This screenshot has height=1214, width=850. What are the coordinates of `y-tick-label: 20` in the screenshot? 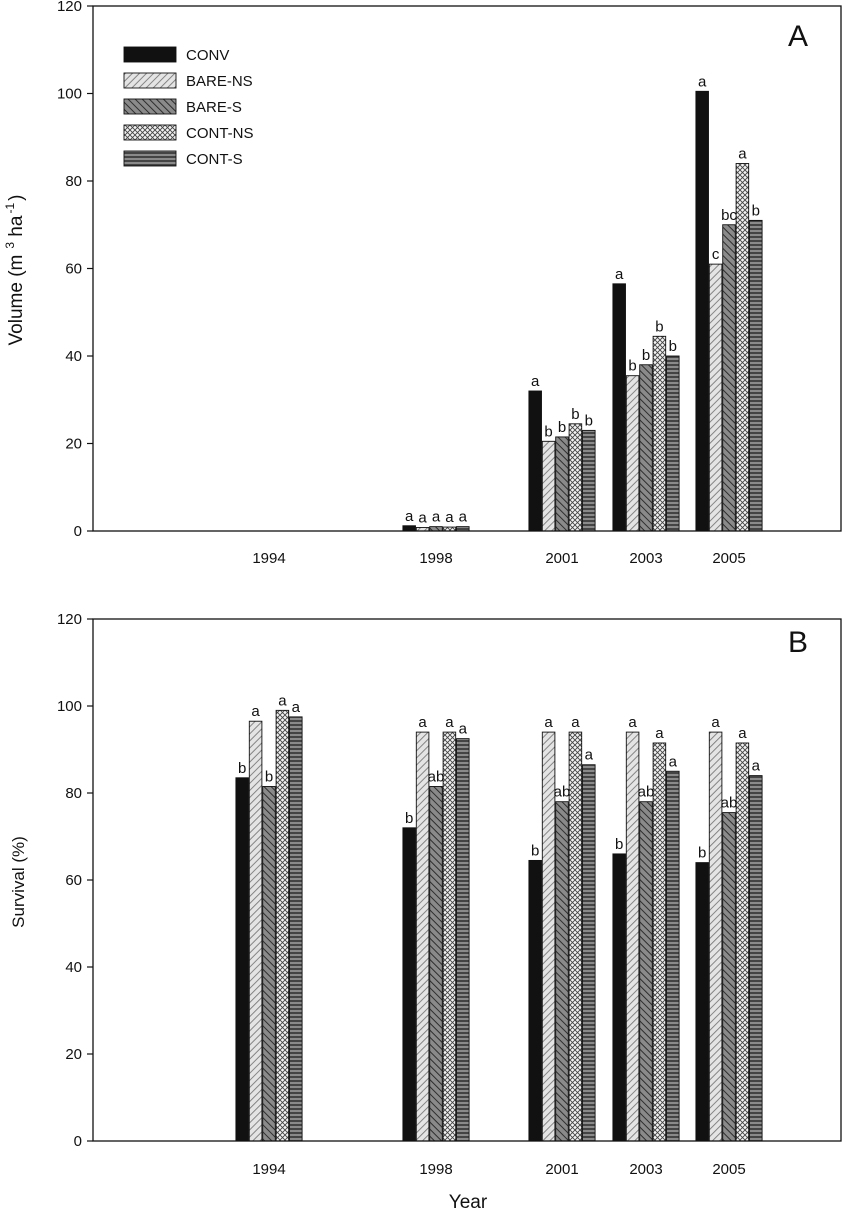 It's located at (73, 1054).